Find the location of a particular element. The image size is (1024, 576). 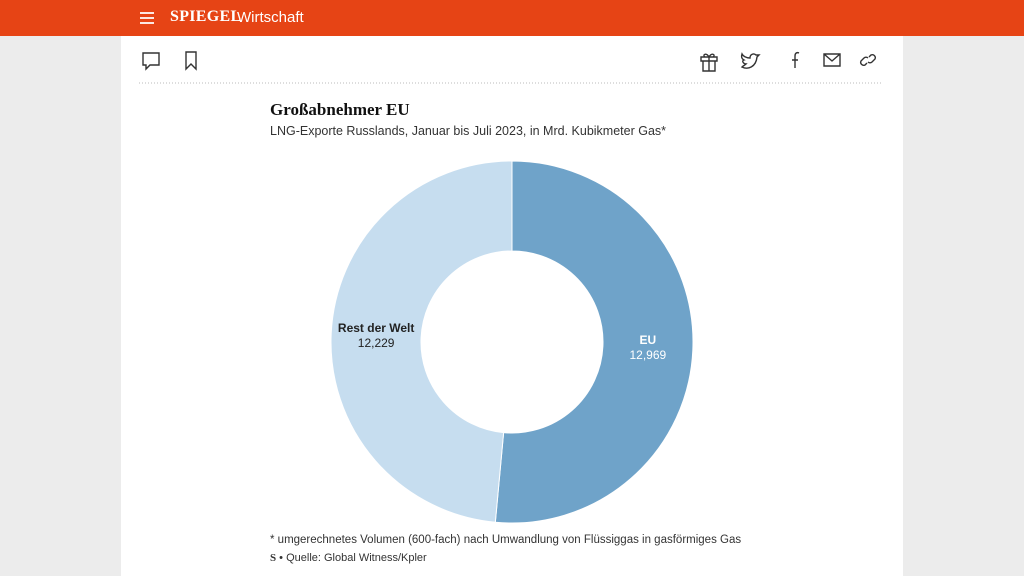

slice-label: Rest der Welt 12,229 is located at coordinates (376, 336).